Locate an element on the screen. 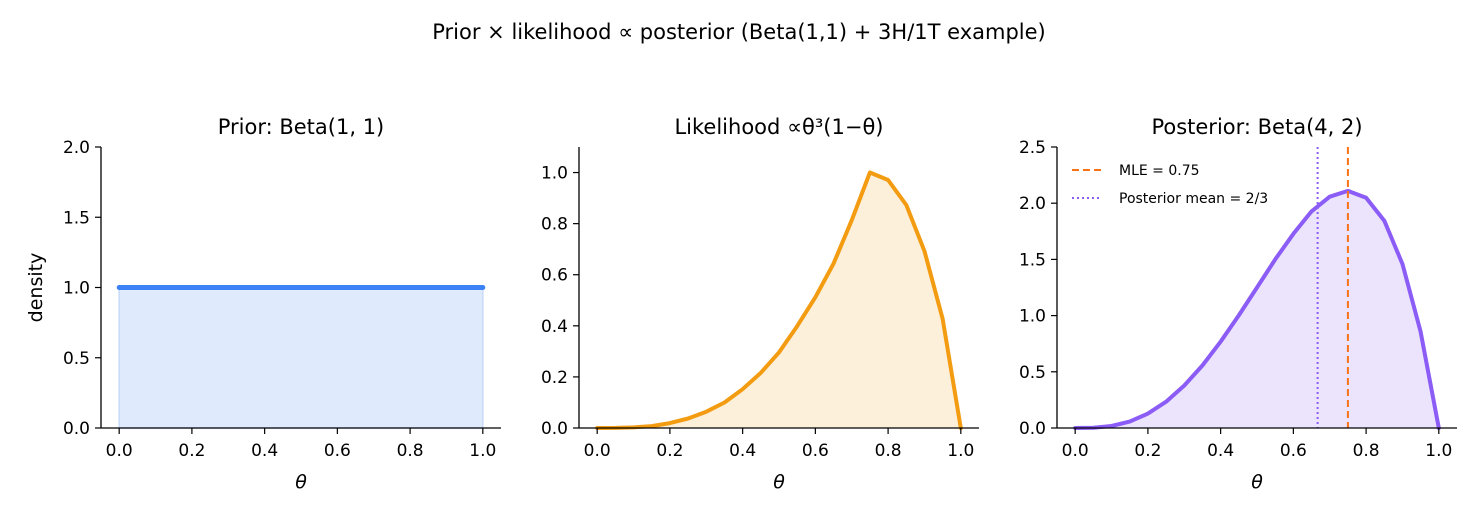 The height and width of the screenshot is (516, 1478). likelihood-curve is located at coordinates (779, 300).